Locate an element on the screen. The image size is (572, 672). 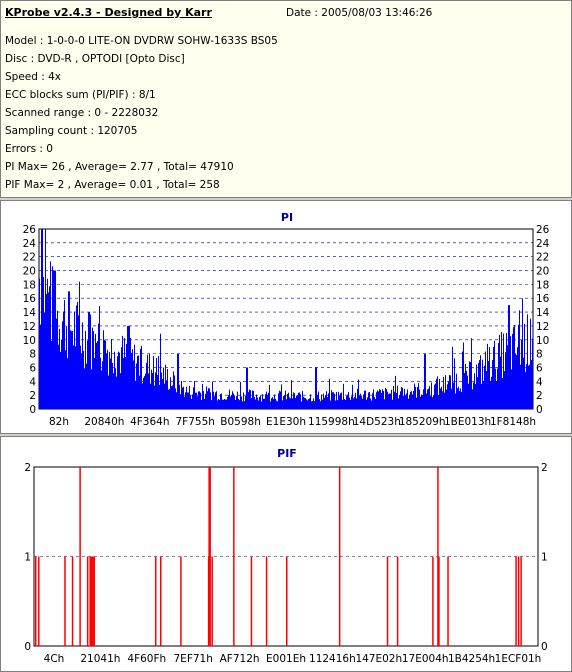
x-tick-label: 1B4254h is located at coordinates (471, 659).